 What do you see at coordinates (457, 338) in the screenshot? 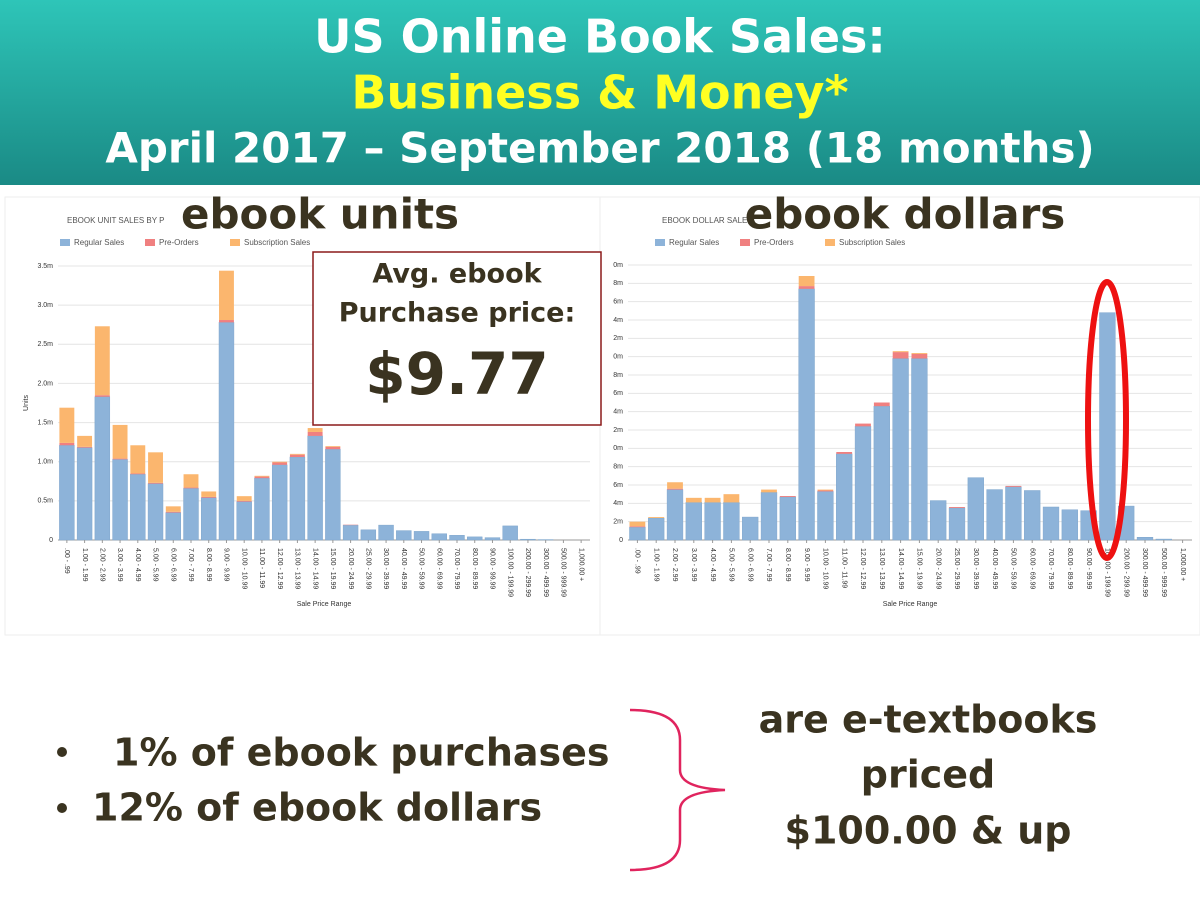
I see `callout-box` at bounding box center [457, 338].